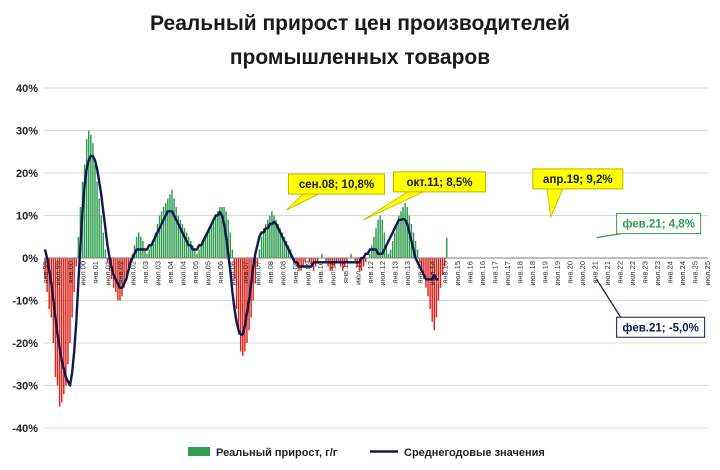  What do you see at coordinates (570, 272) in the screenshot?
I see `x-tick-label: янв.20` at bounding box center [570, 272].